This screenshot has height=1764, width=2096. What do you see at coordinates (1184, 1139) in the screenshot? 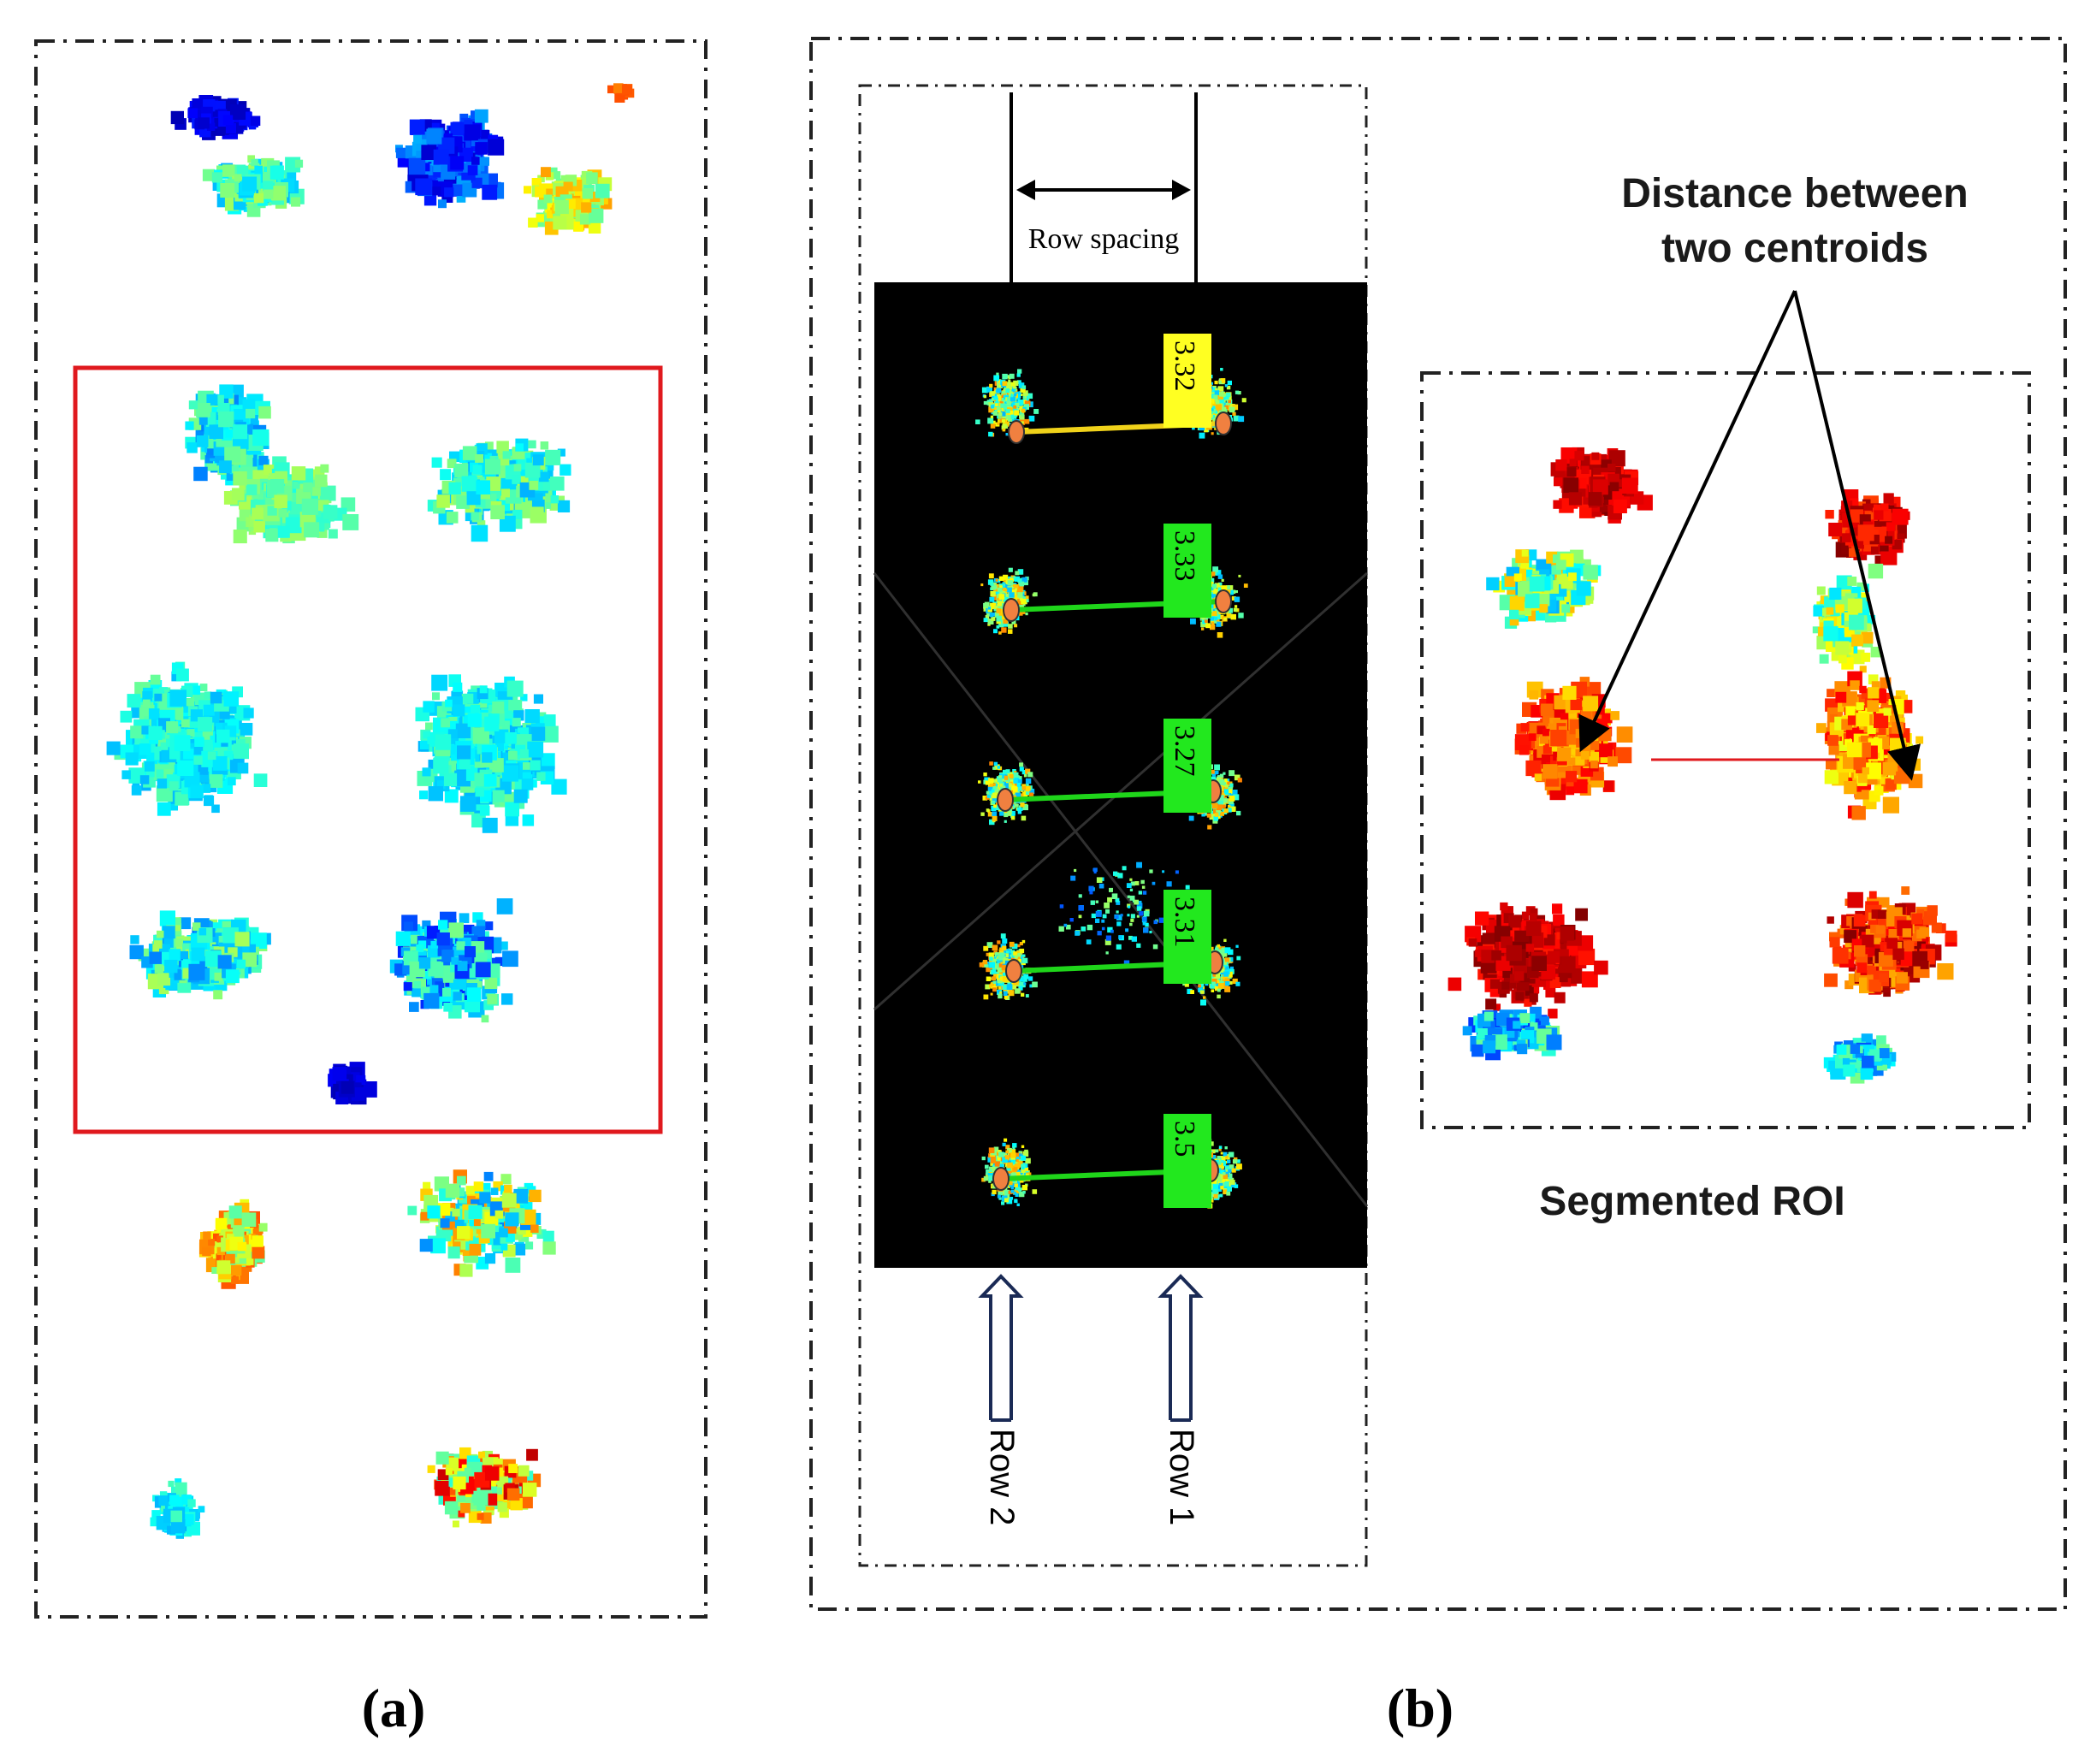
I see `distance-value: 3.5` at bounding box center [1184, 1139].